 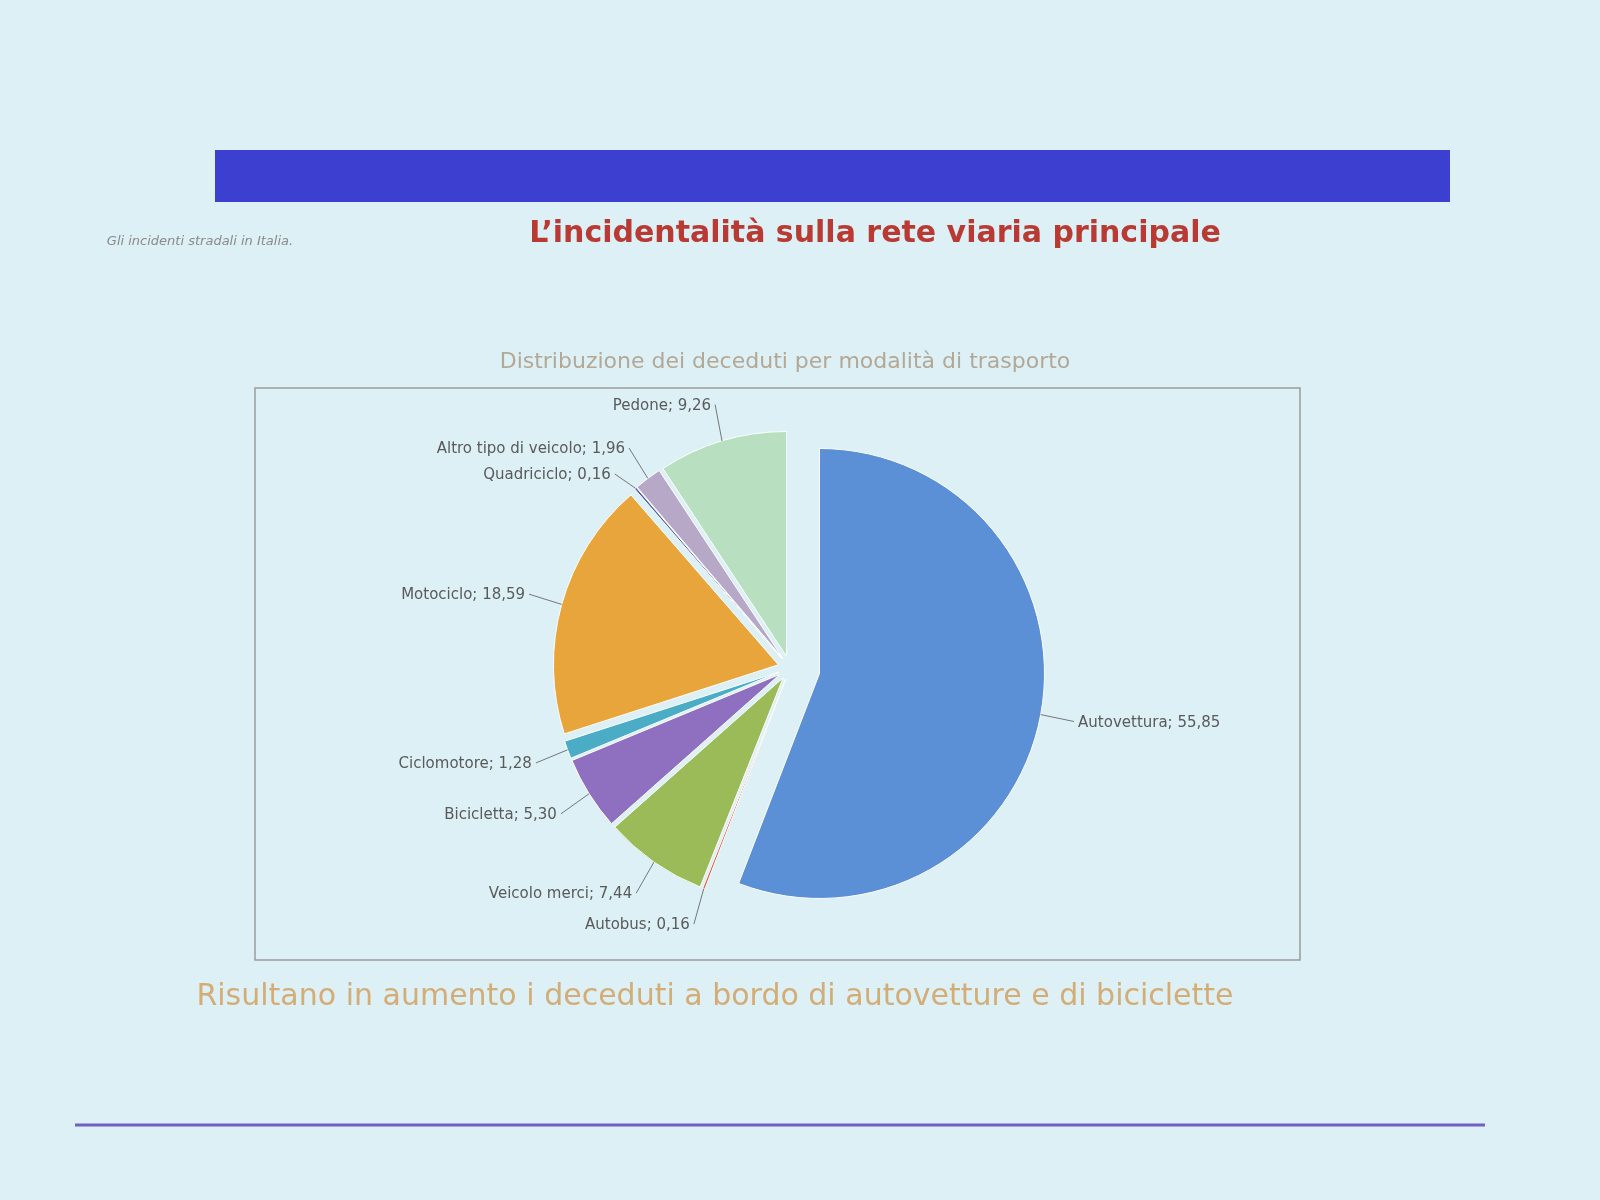 What do you see at coordinates (531, 448) in the screenshot?
I see `slice-label: Altro tipo di veicolo; 1,96` at bounding box center [531, 448].